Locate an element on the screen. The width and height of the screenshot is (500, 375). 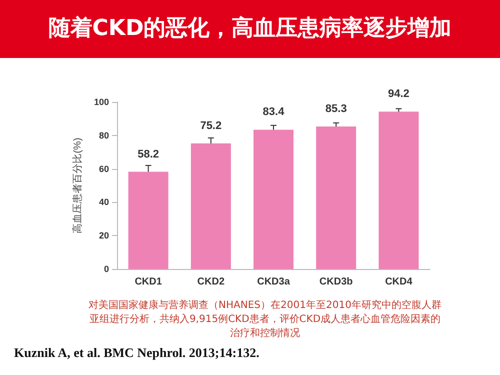
x-tick-label: CKD2 is located at coordinates (211, 282).